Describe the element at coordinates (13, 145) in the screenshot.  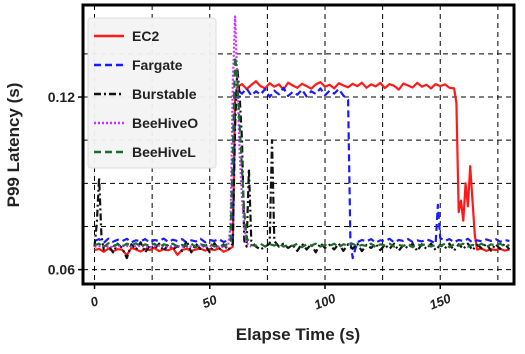
I see `y-axis-label: P99 Latency (s)` at that location.